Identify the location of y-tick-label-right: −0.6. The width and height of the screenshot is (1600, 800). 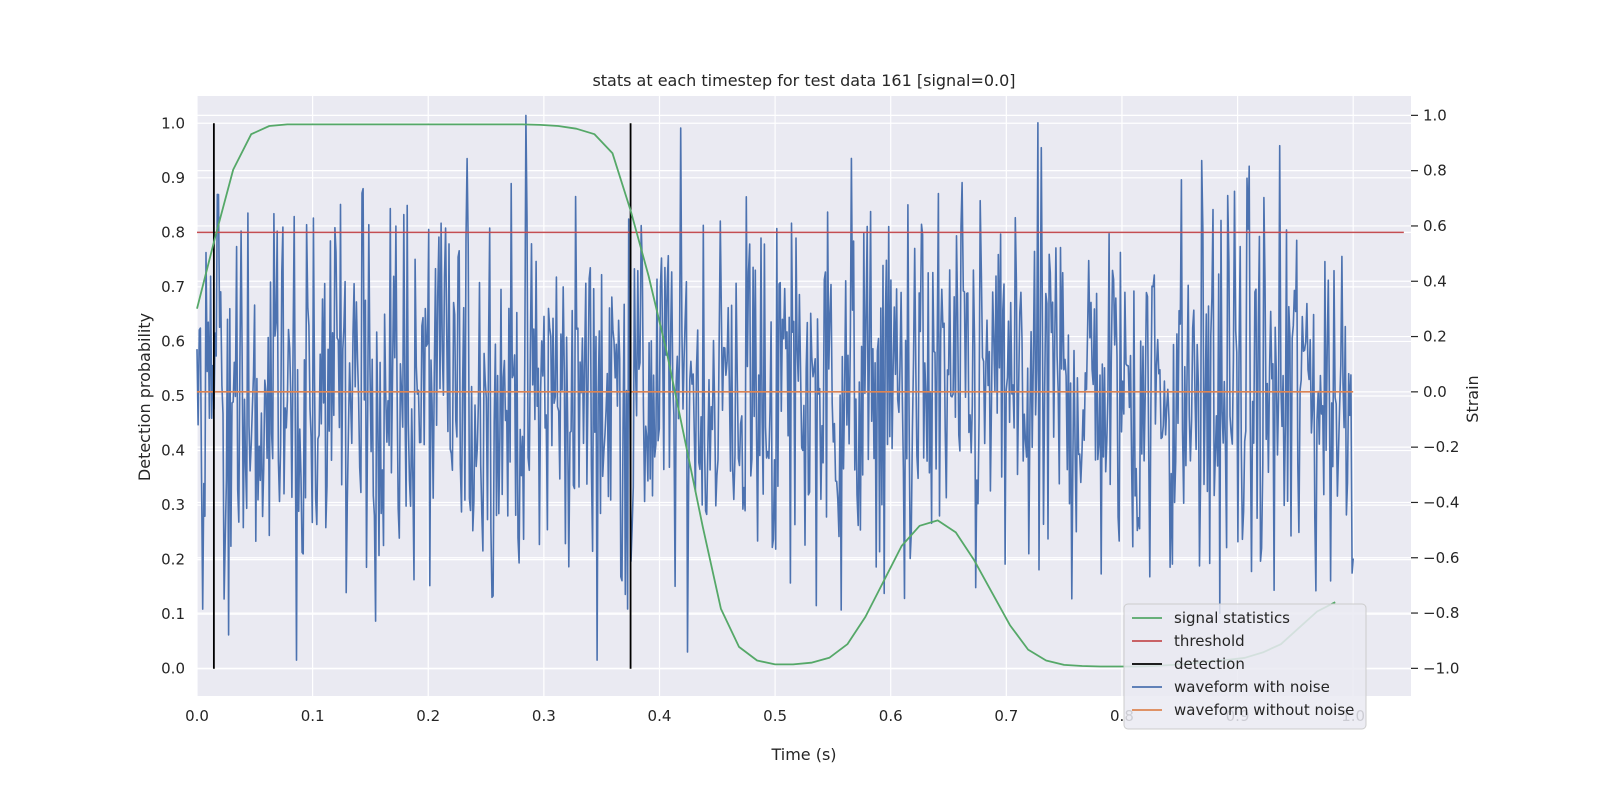
(1441, 558).